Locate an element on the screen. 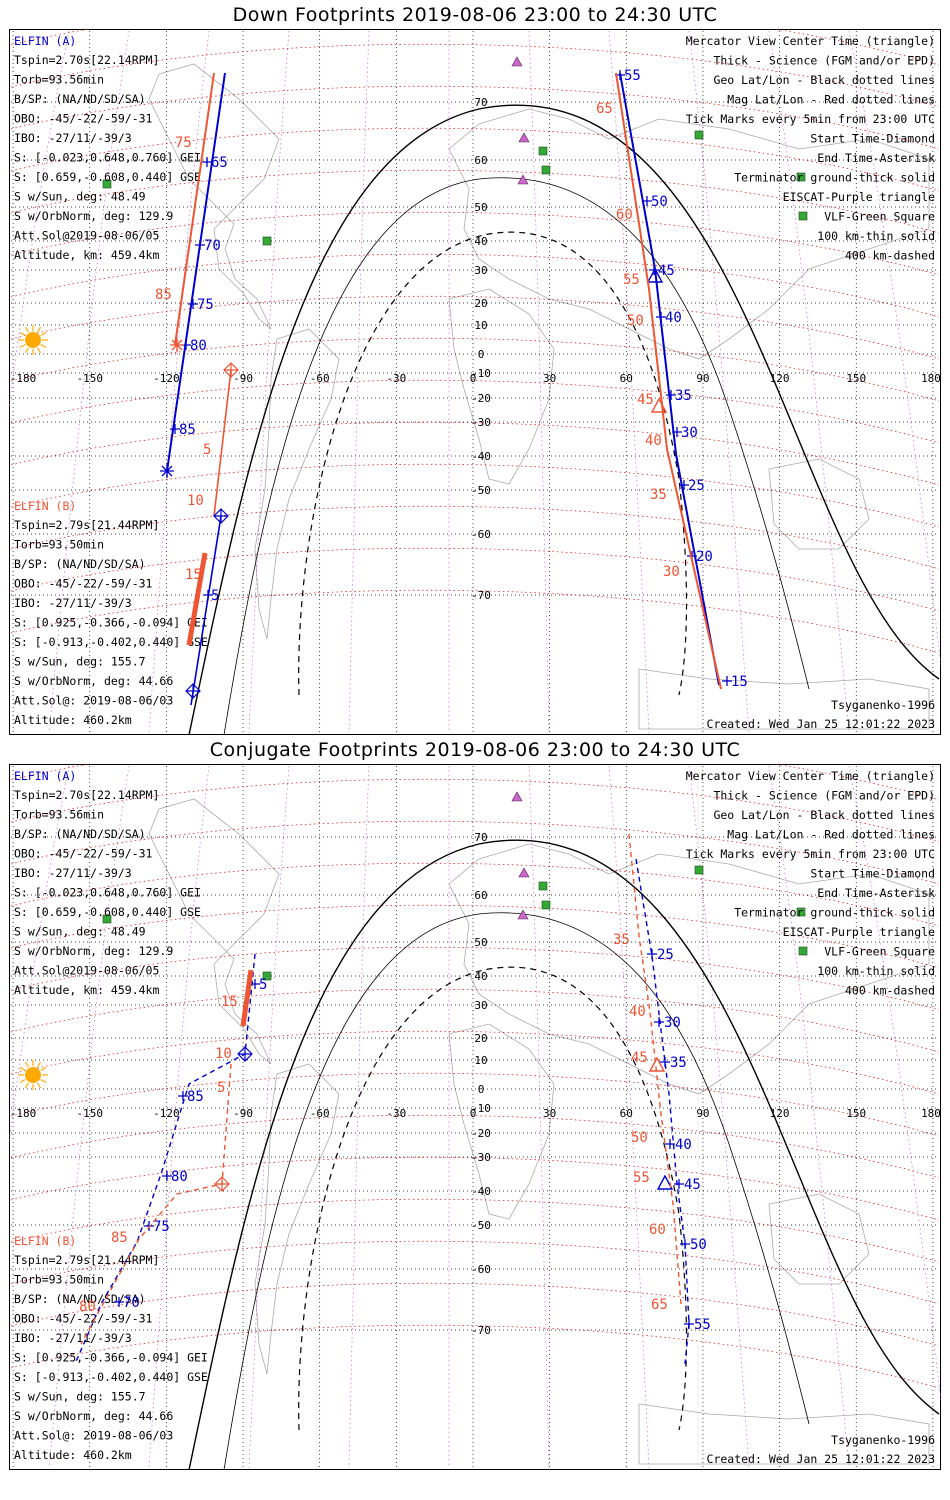 The image size is (950, 1500). lat-tick-label: 50 is located at coordinates (480, 207).